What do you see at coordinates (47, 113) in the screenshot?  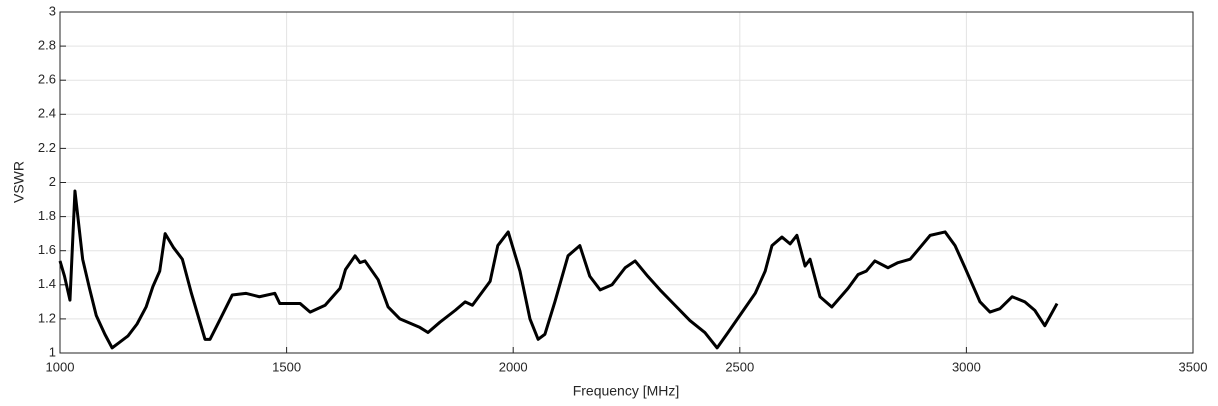 I see `y-tick-label: 2.4` at bounding box center [47, 113].